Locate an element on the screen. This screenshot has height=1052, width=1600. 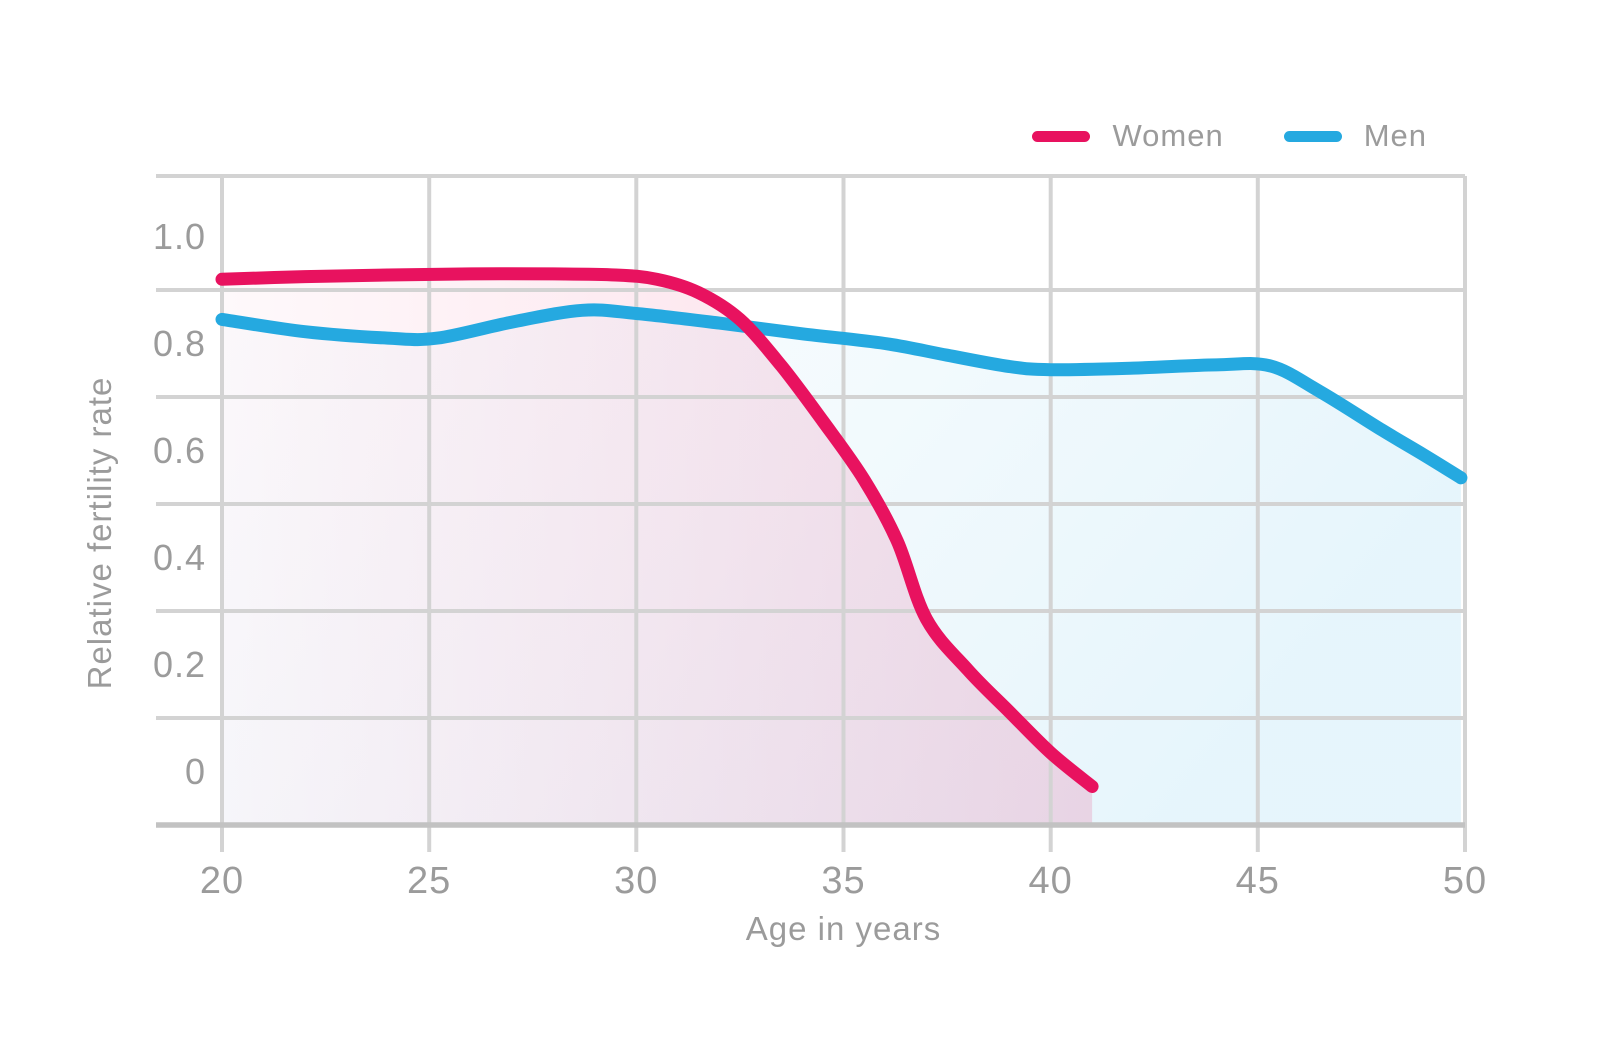
y-tick-label: 0.2 is located at coordinates (179, 664).